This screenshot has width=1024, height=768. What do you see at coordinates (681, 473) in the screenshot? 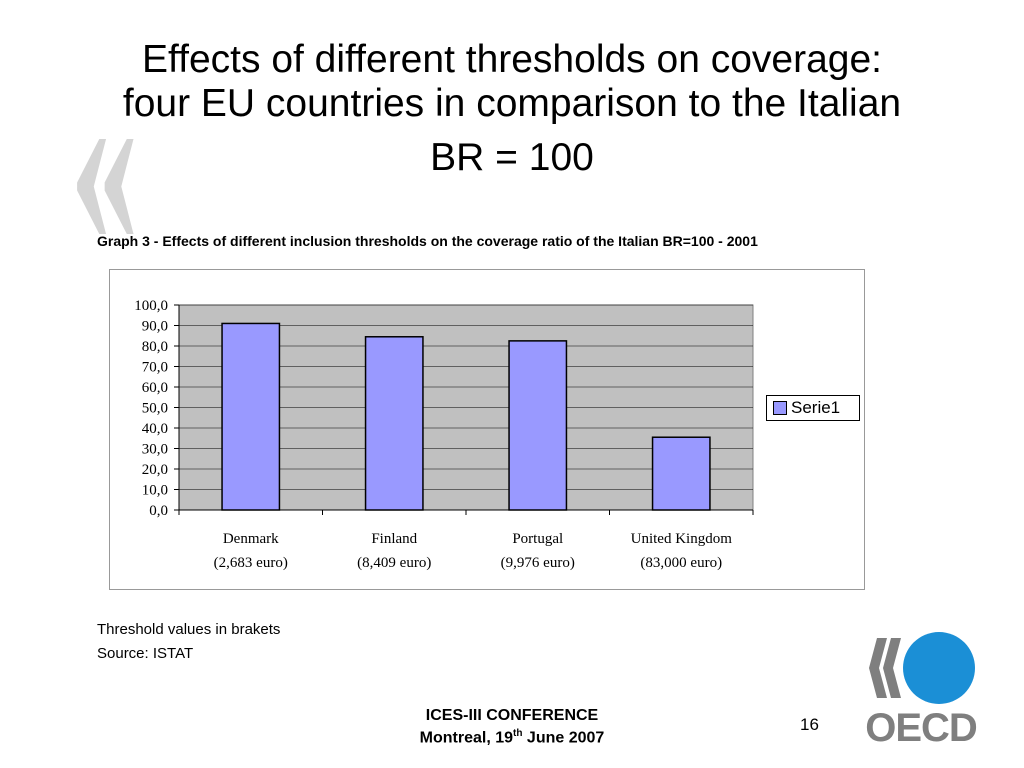
I see `bar-united-kingdom` at bounding box center [681, 473].